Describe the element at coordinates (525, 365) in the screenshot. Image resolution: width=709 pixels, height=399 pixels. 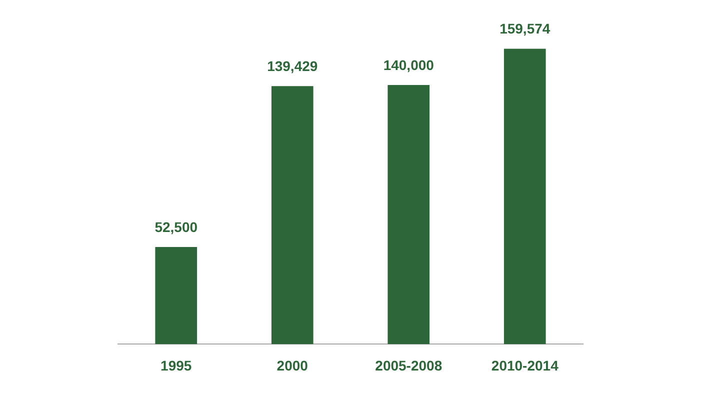
I see `x-tick-label: 2010-2014` at that location.